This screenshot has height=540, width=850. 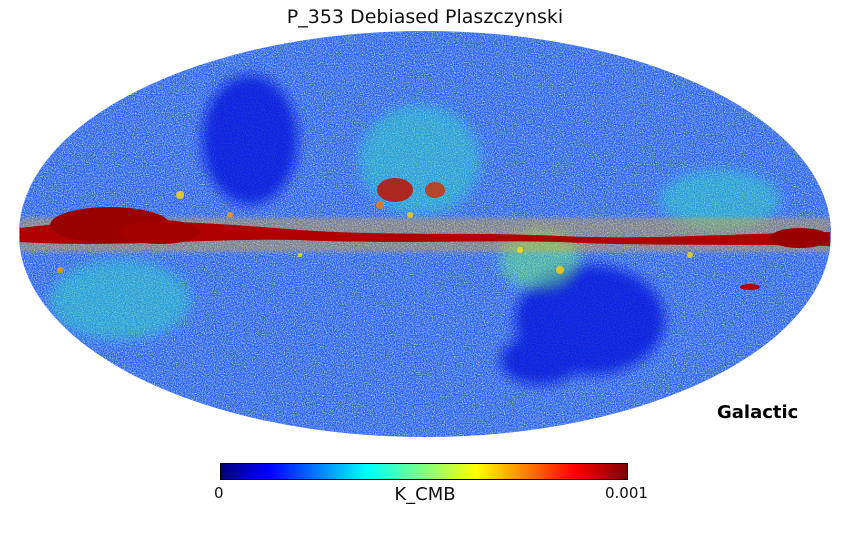 What do you see at coordinates (219, 493) in the screenshot?
I see `colorbar-min-label: 0` at bounding box center [219, 493].